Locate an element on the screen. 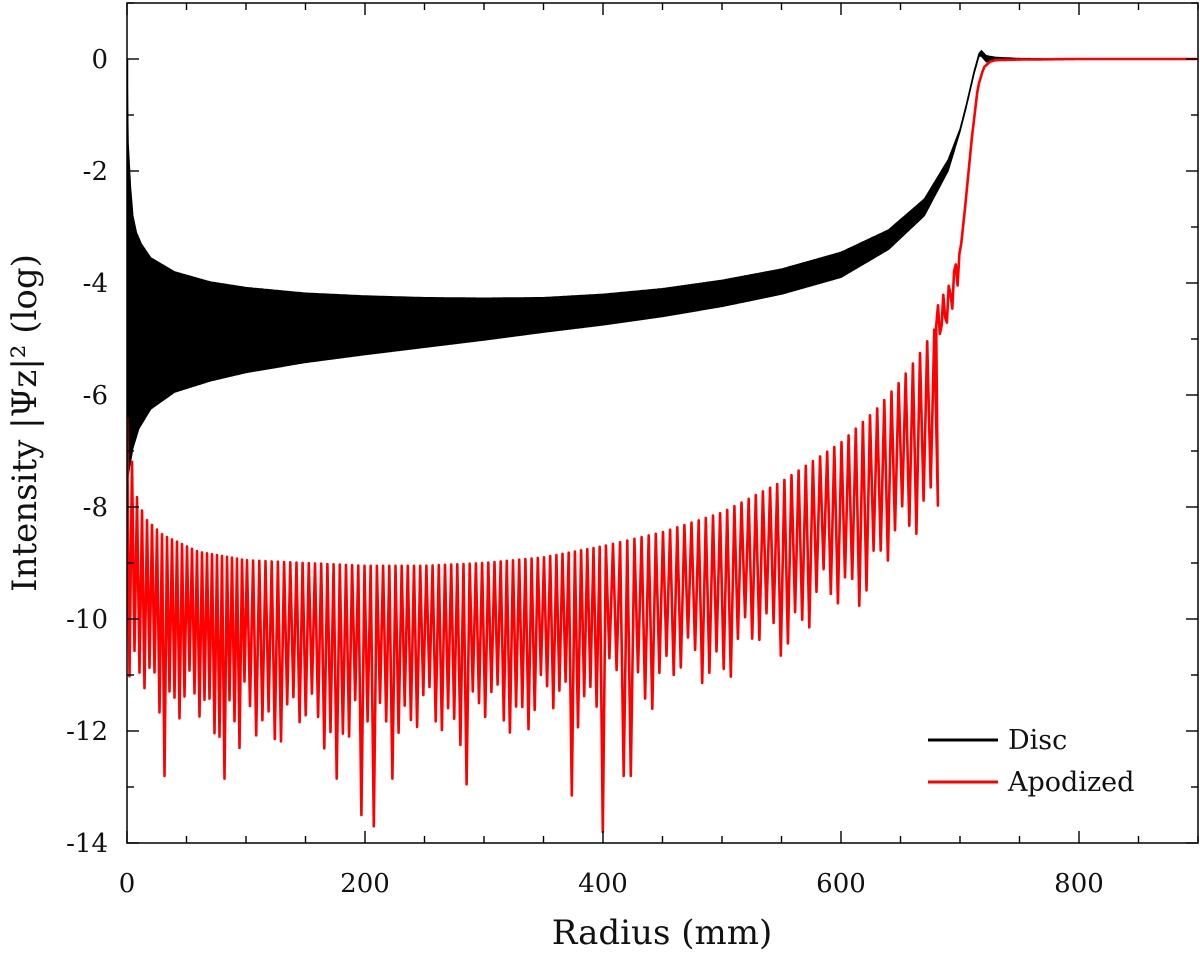 Image resolution: width=1200 pixels, height=956 pixels. x-tick-label: 200 is located at coordinates (365, 884).